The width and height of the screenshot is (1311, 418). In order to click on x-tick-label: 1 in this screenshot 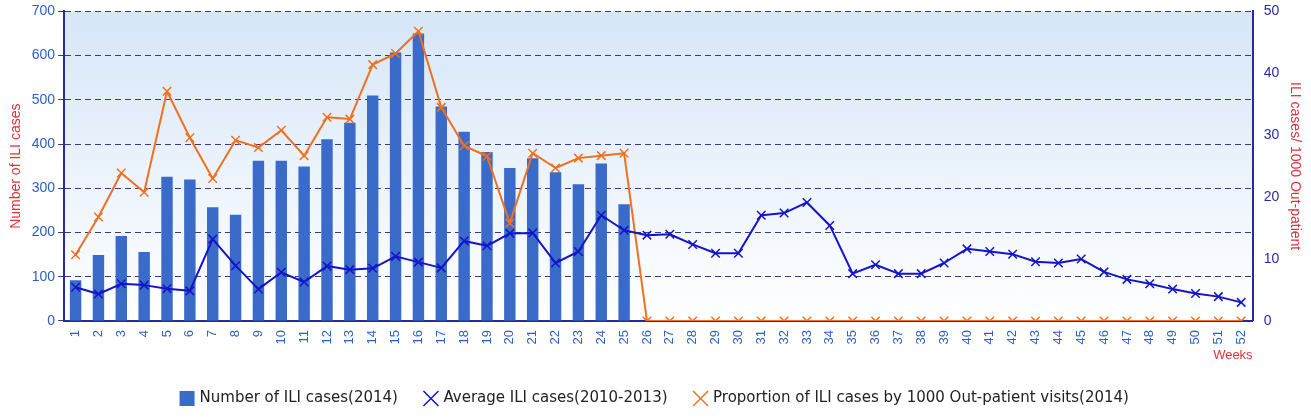, I will do `click(75, 333)`.